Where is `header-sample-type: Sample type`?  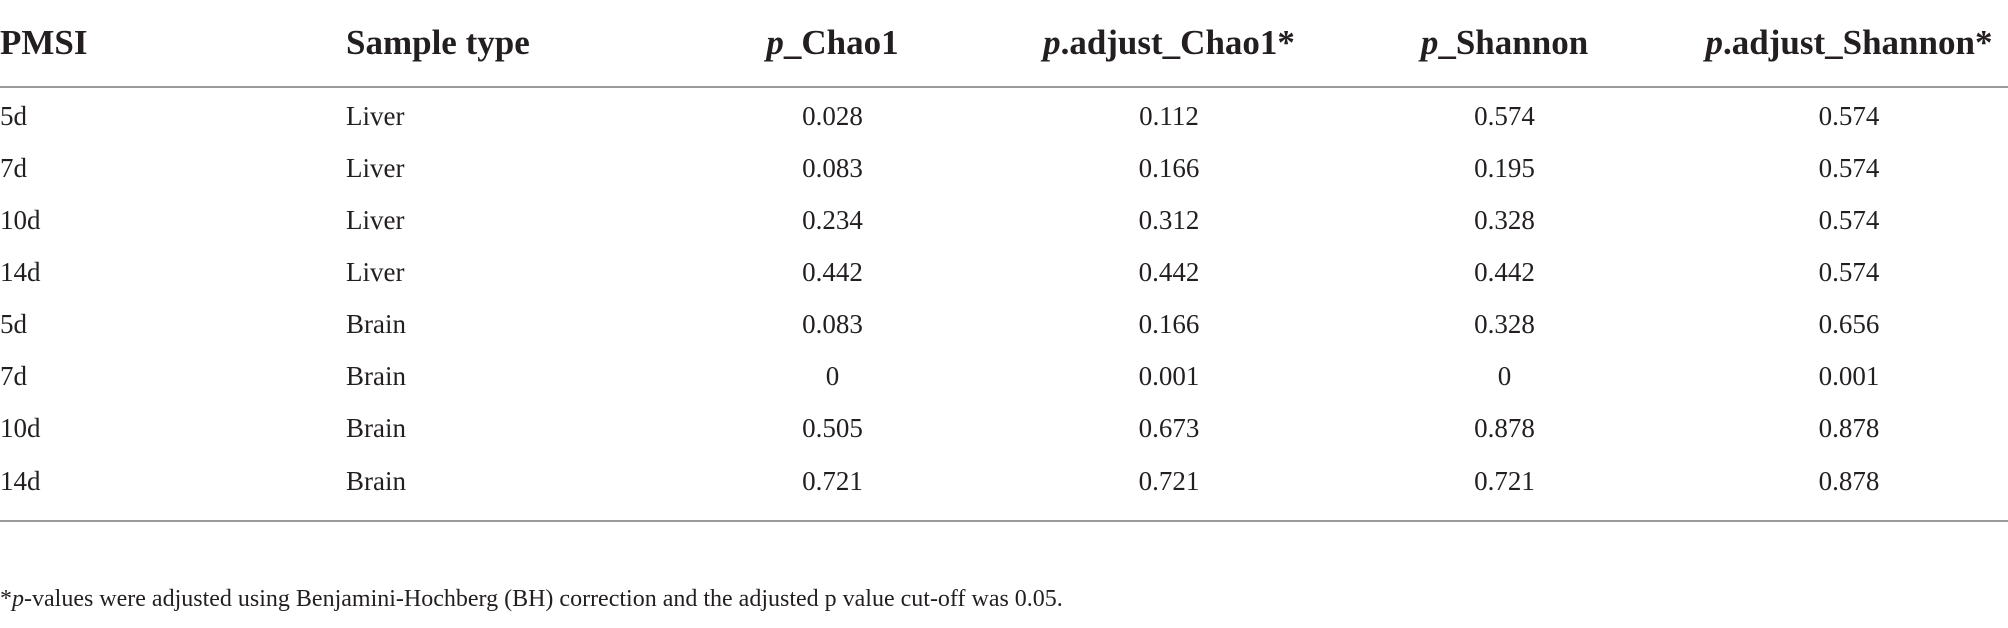 header-sample-type: Sample type is located at coordinates (496, 44).